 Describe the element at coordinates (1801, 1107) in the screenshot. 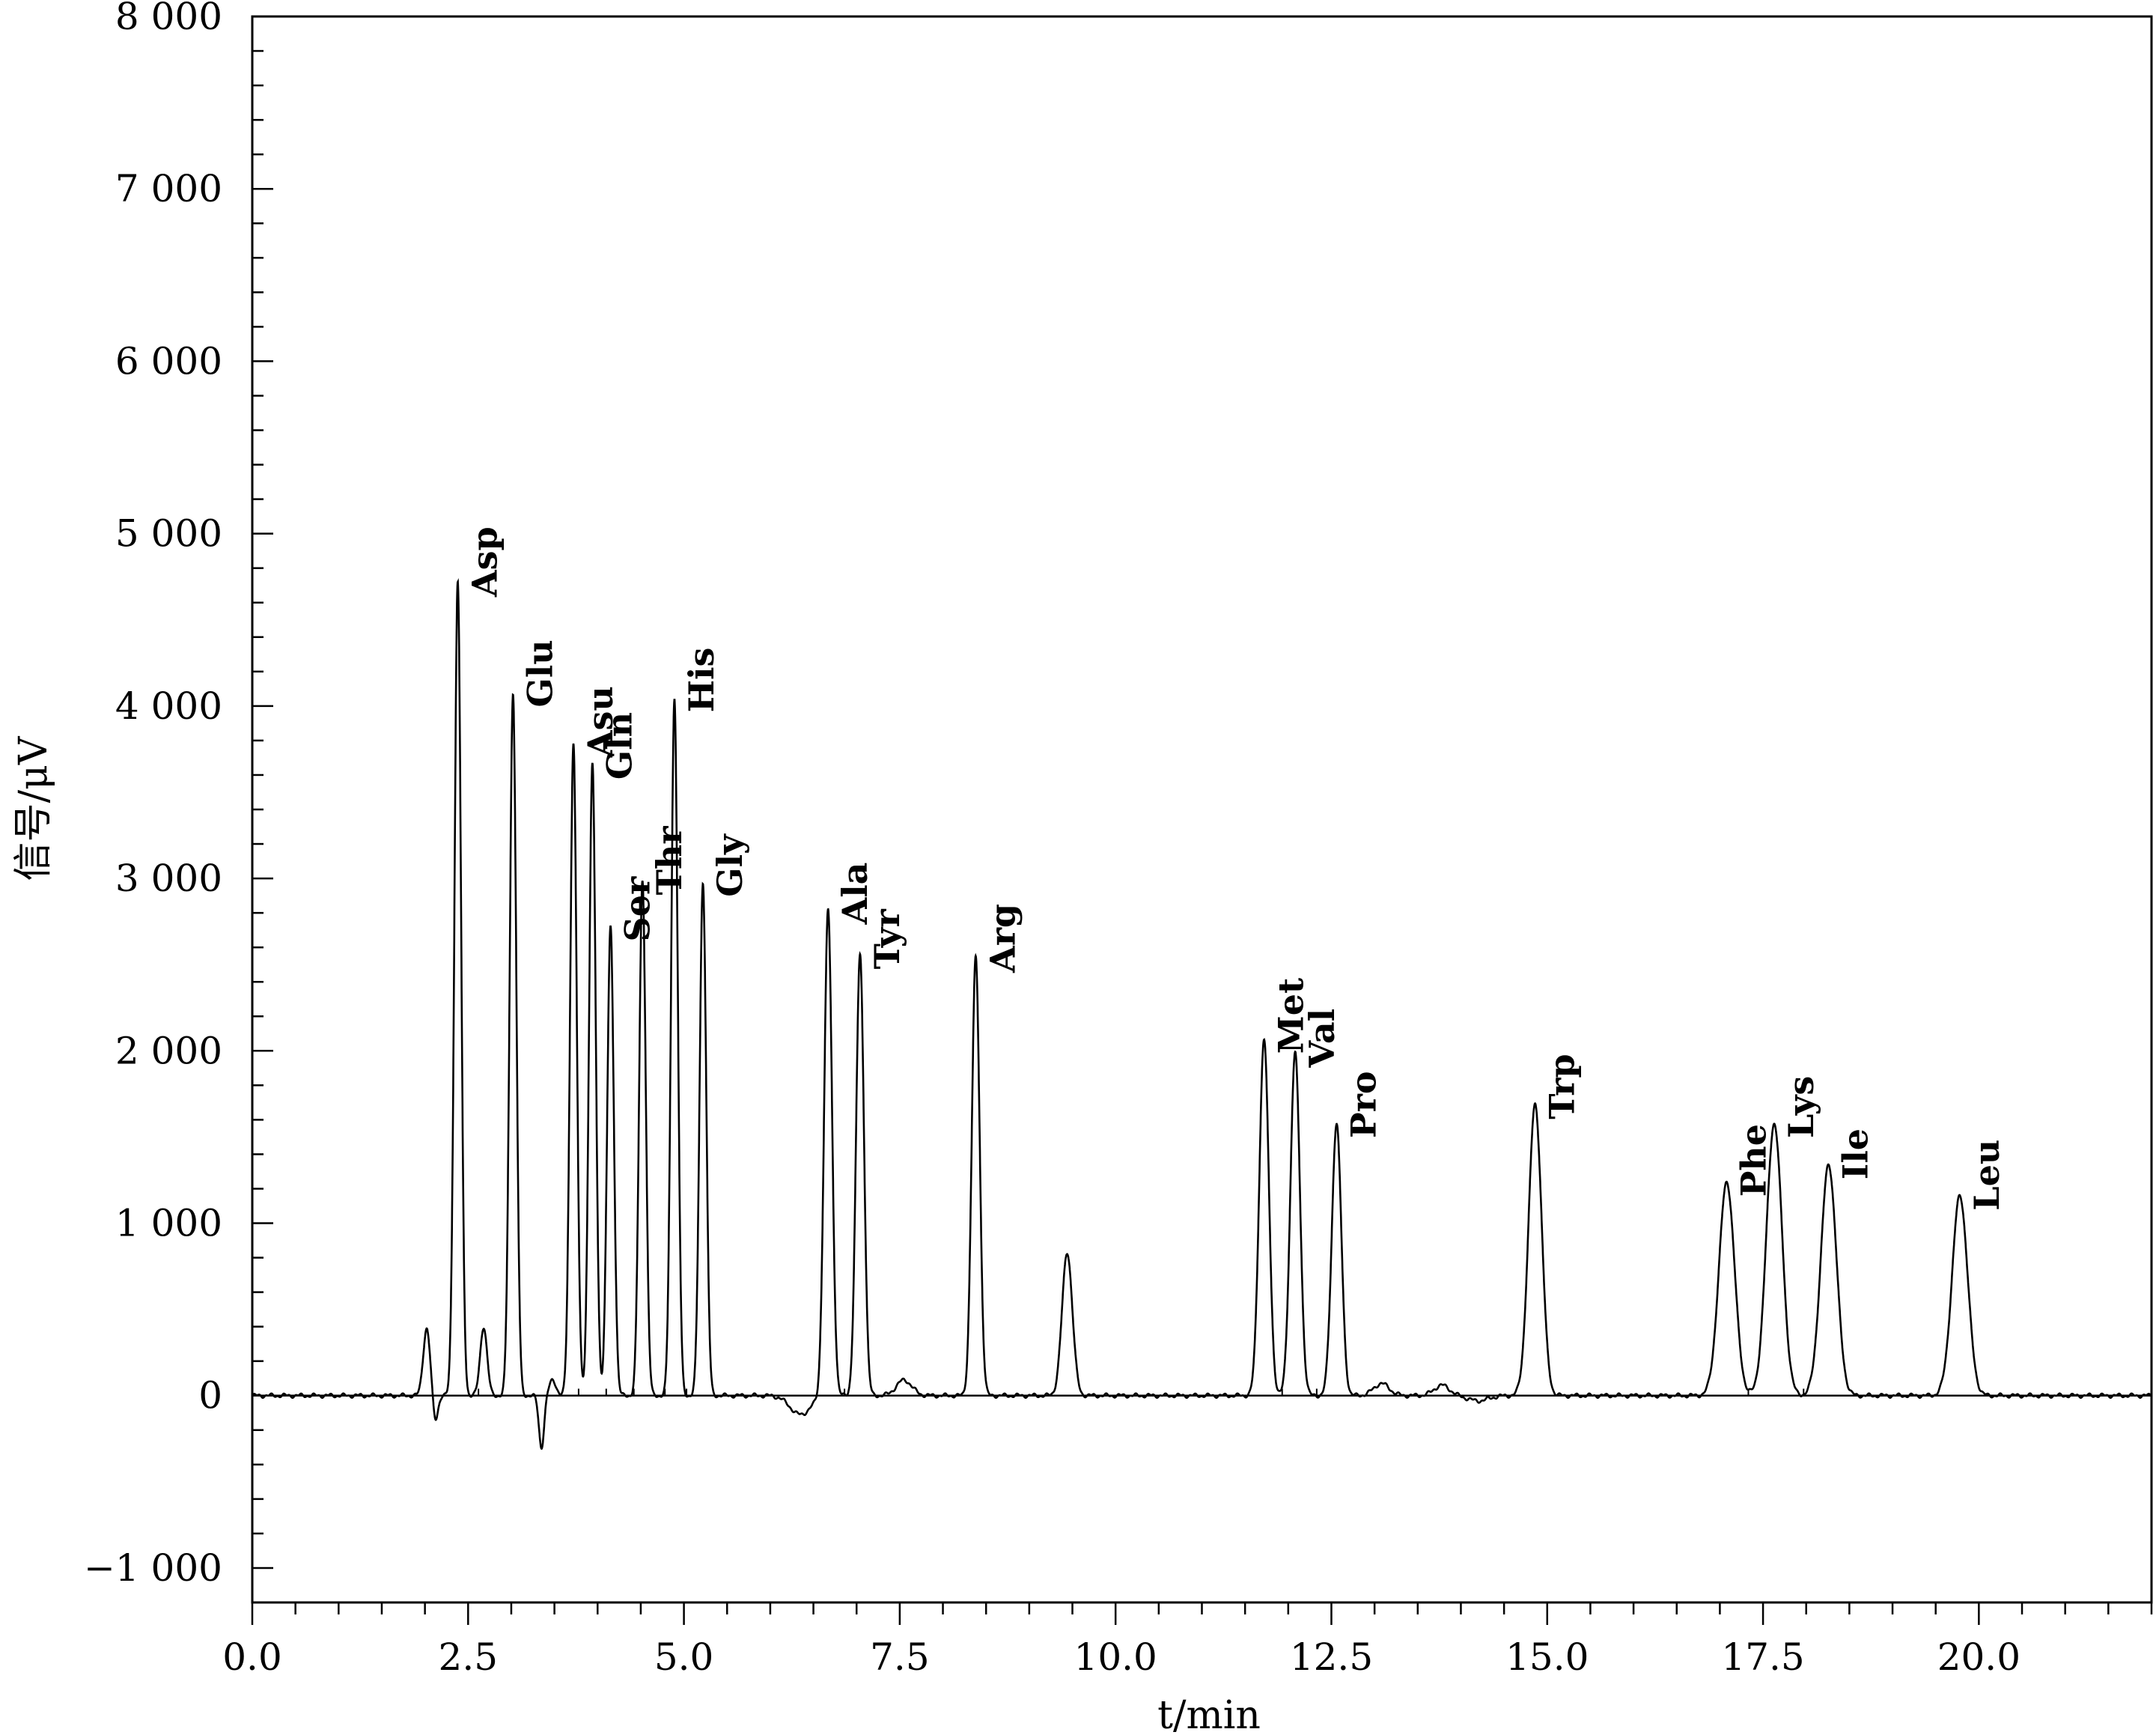

I see `peak-label-lys: Lys` at that location.